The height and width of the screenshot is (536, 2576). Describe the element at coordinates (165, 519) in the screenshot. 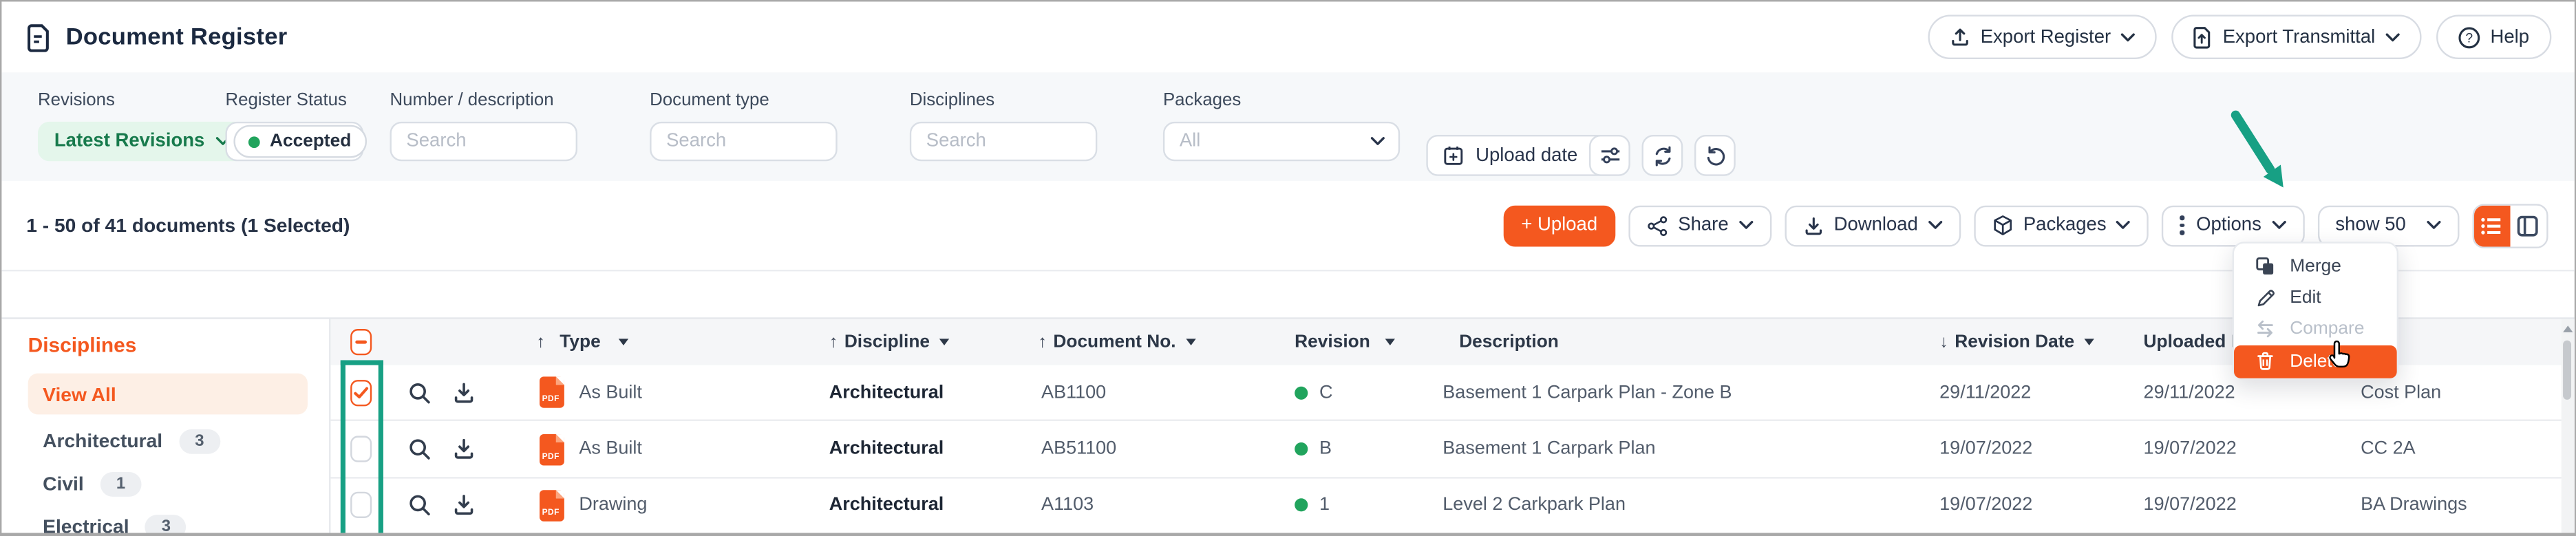

I see `sidebar-item-electrical: Electrical 3` at that location.